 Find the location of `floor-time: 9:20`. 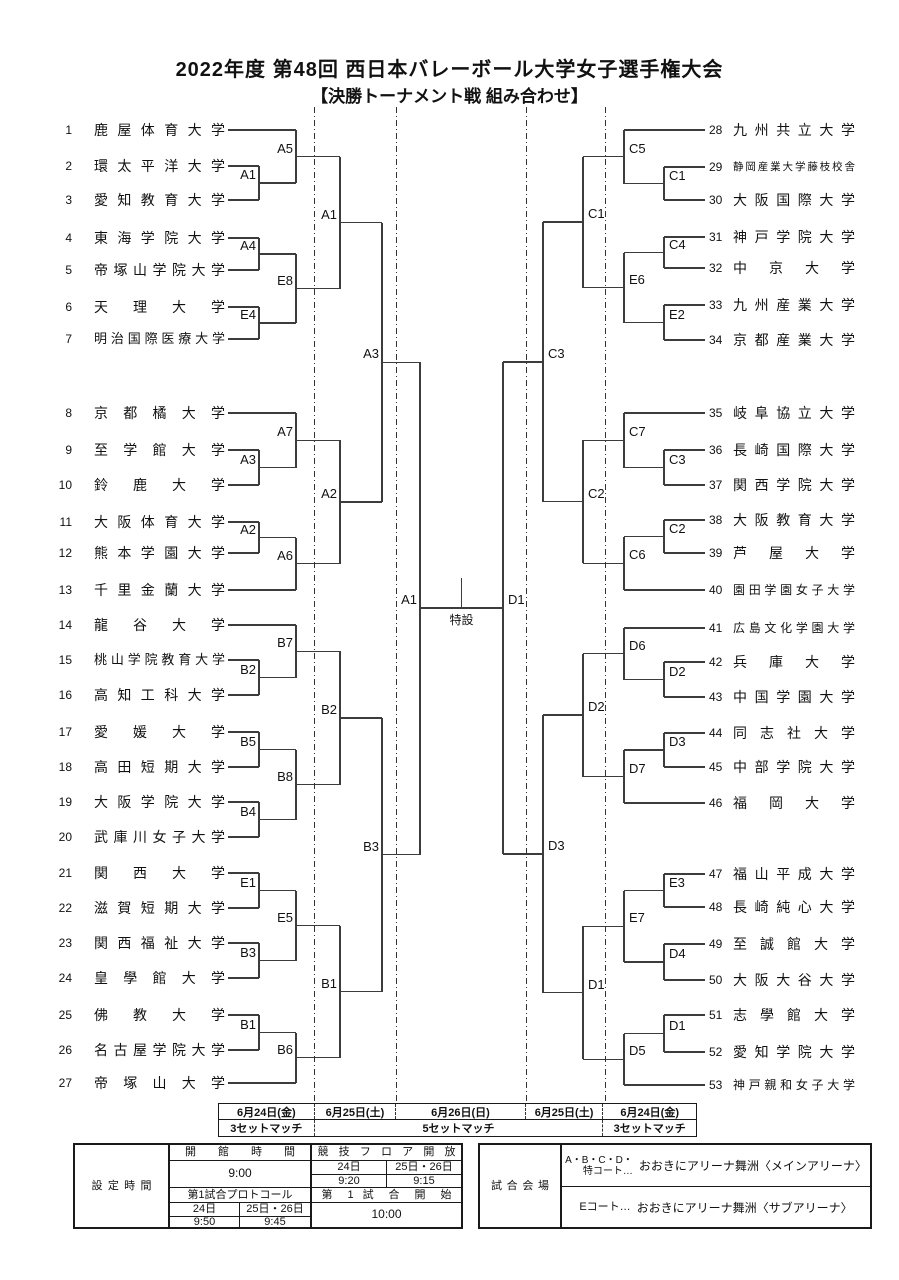

floor-time: 9:20 is located at coordinates (348, 1180).